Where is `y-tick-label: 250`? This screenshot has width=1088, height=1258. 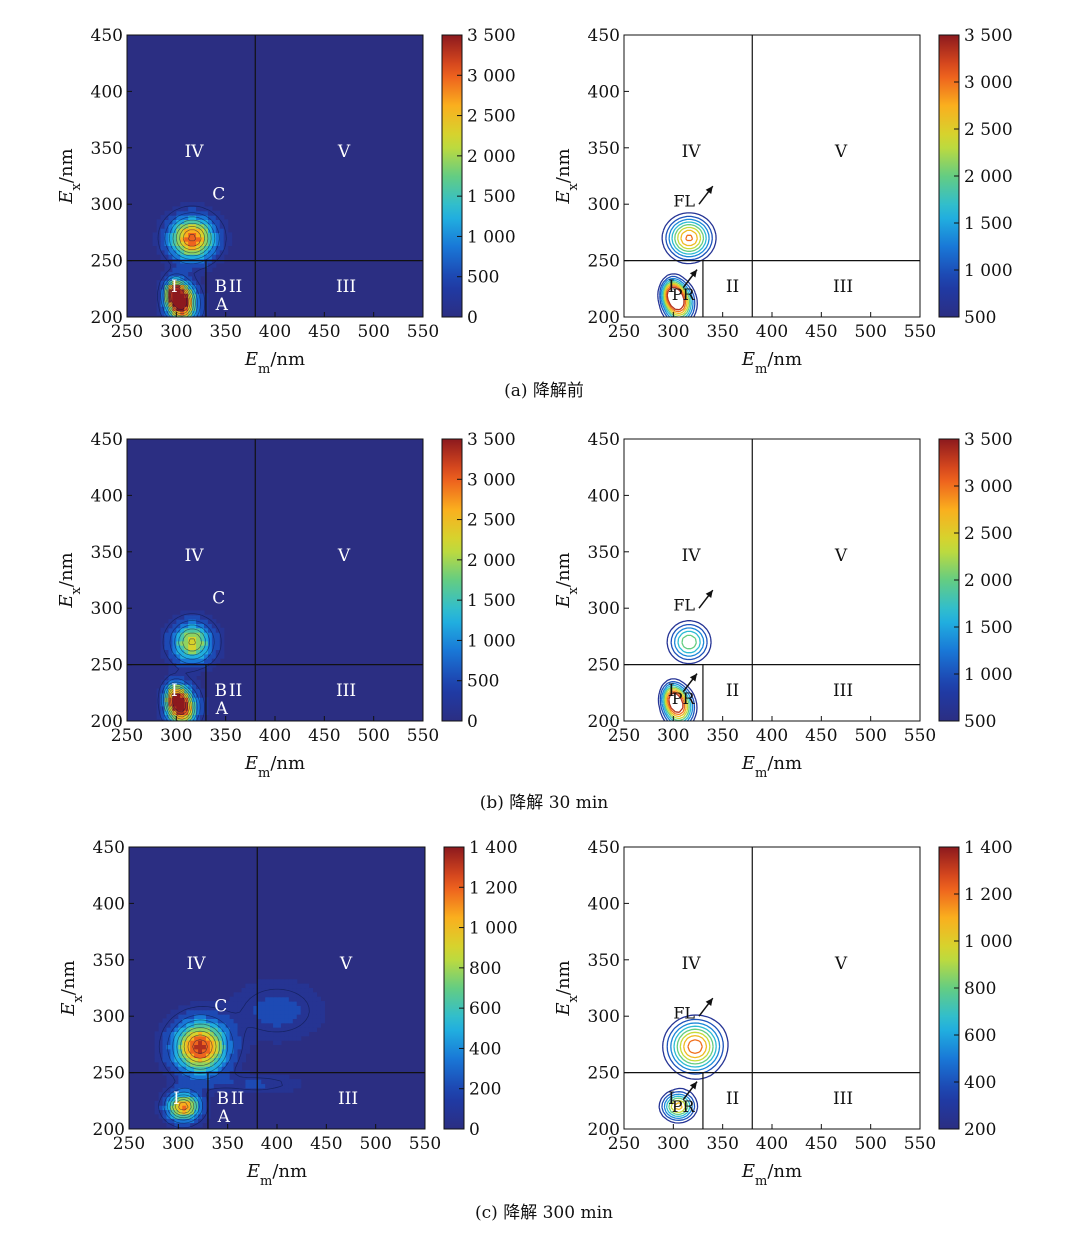
y-tick-label: 250 is located at coordinates (604, 666).